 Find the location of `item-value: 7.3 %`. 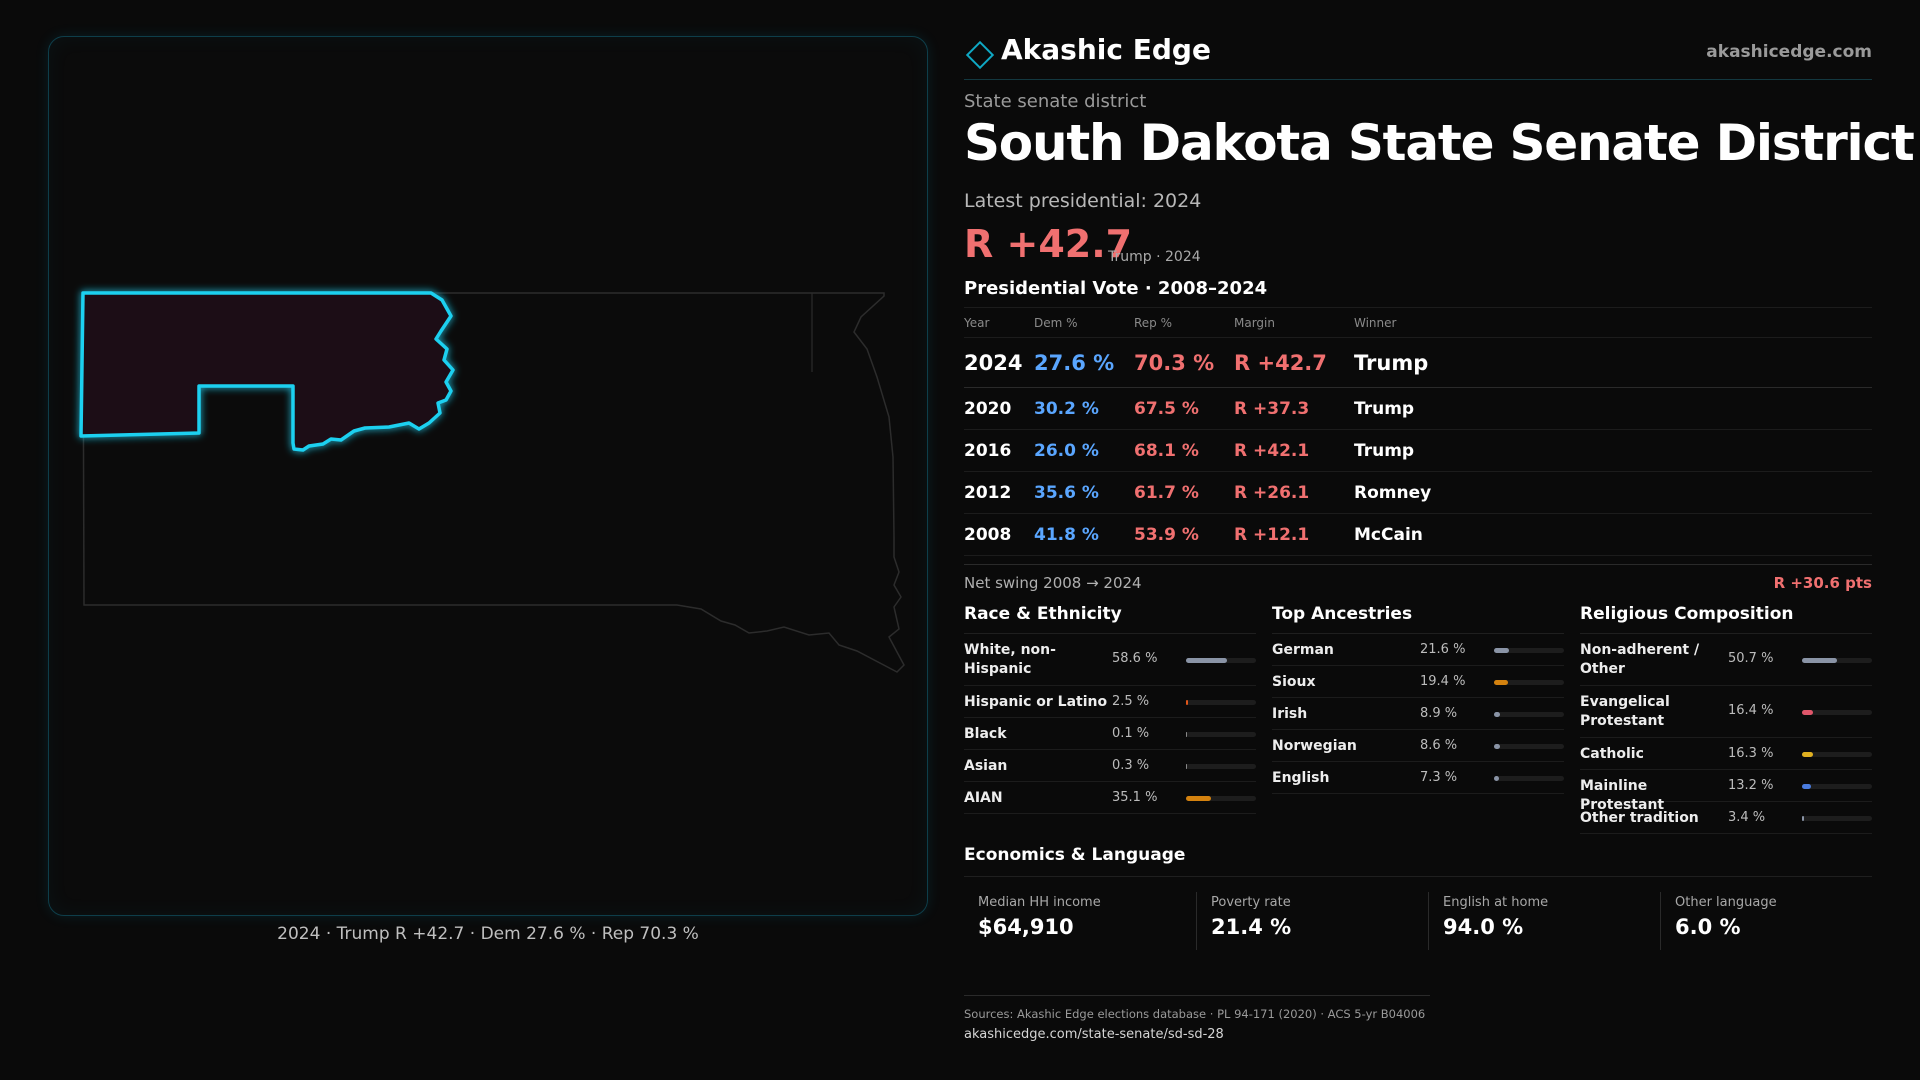

item-value: 7.3 % is located at coordinates (1439, 777).